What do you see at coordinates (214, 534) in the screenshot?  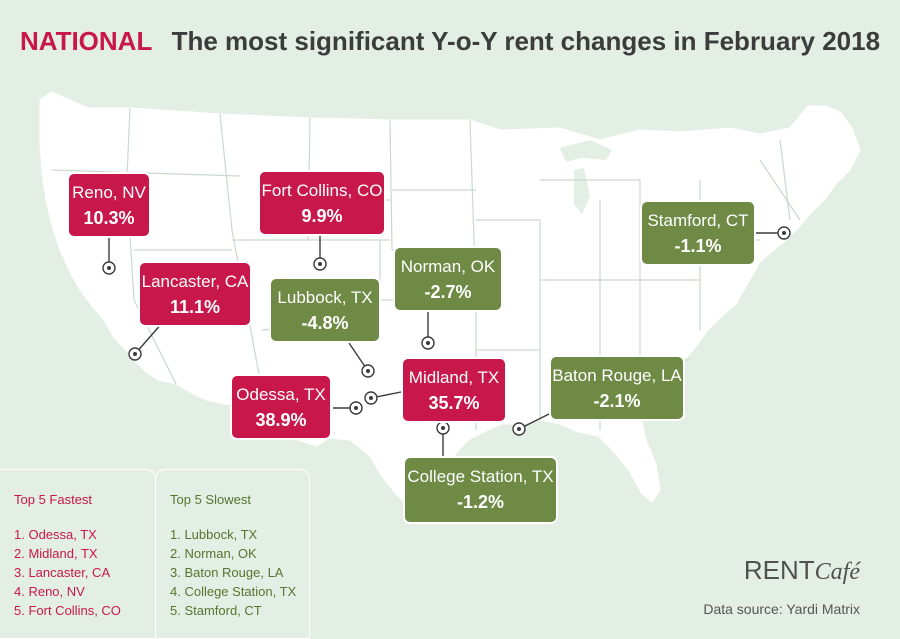 I see `list-item: 1. Lubbock, TX` at bounding box center [214, 534].